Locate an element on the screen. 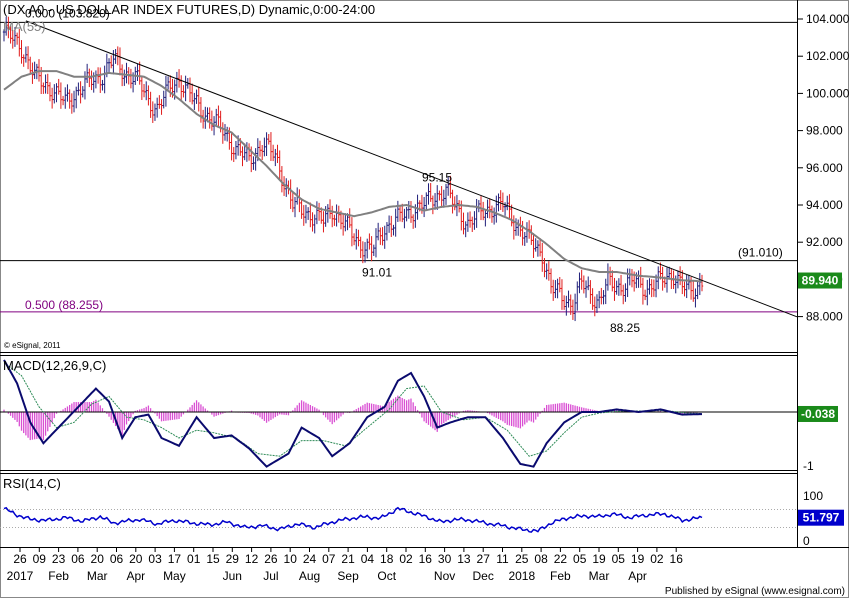 The height and width of the screenshot is (598, 849). rsi-guide-lines is located at coordinates (398, 518).